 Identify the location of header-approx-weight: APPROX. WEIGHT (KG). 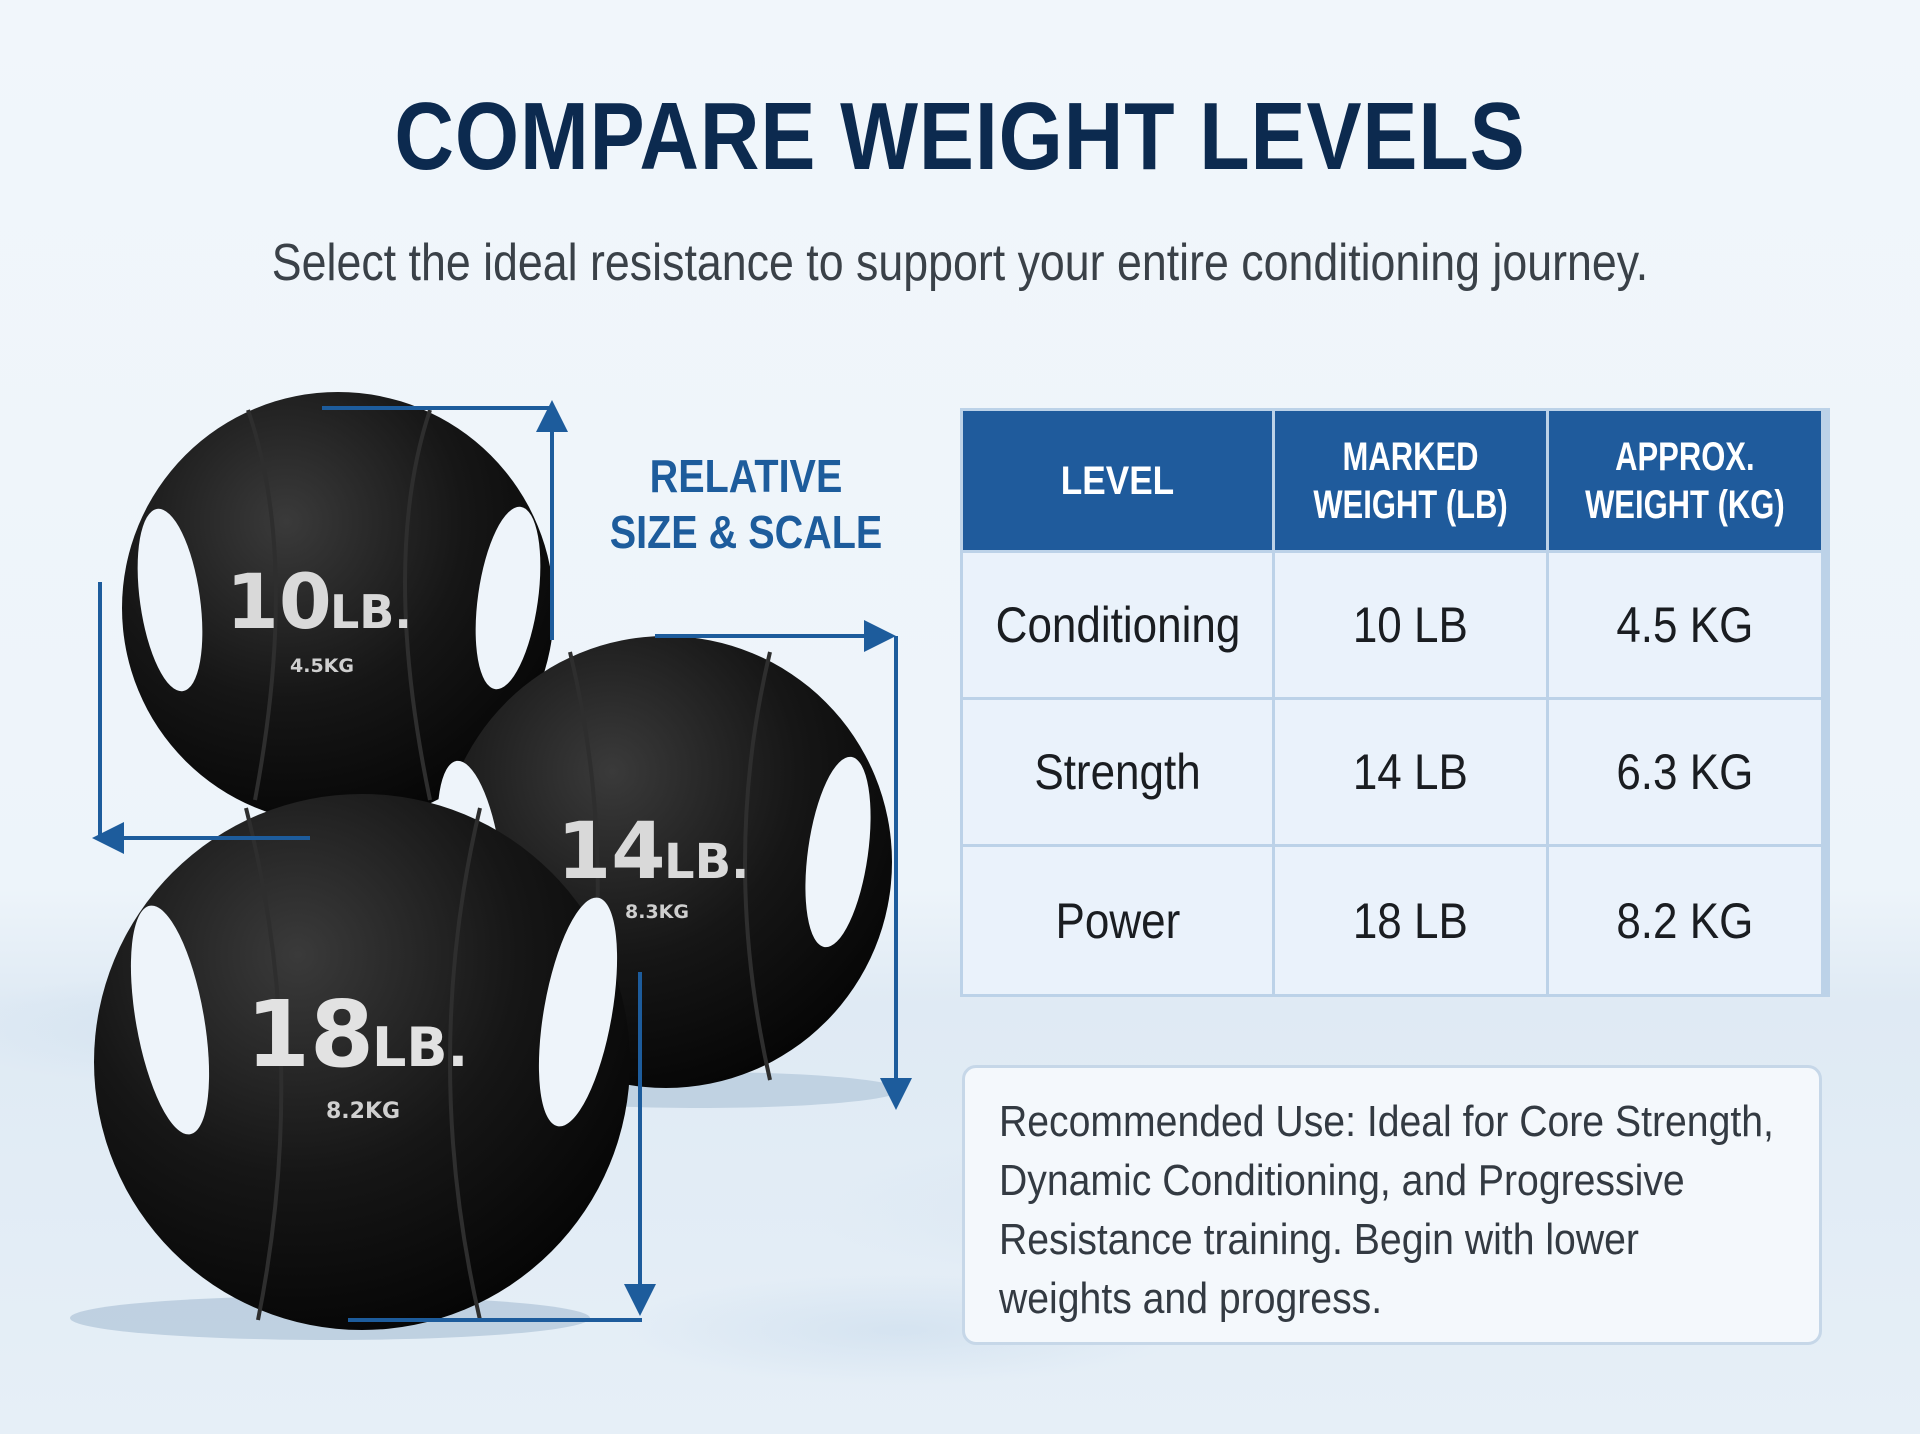
(1685, 482).